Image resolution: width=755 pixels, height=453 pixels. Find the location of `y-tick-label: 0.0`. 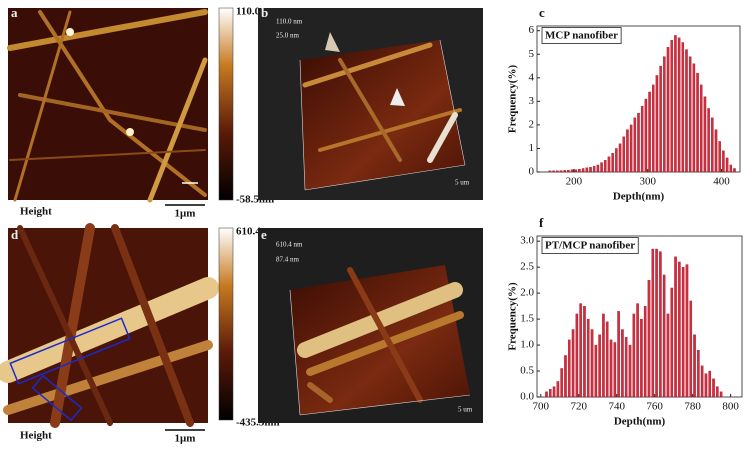

y-tick-label: 0.0 is located at coordinates (527, 397).